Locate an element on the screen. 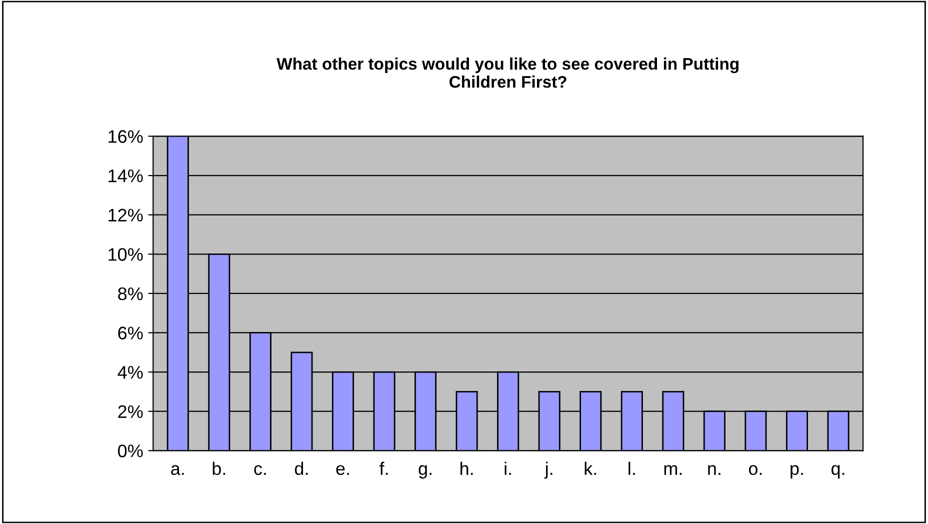 This screenshot has width=928, height=524. x-tick-label: l. is located at coordinates (631, 468).